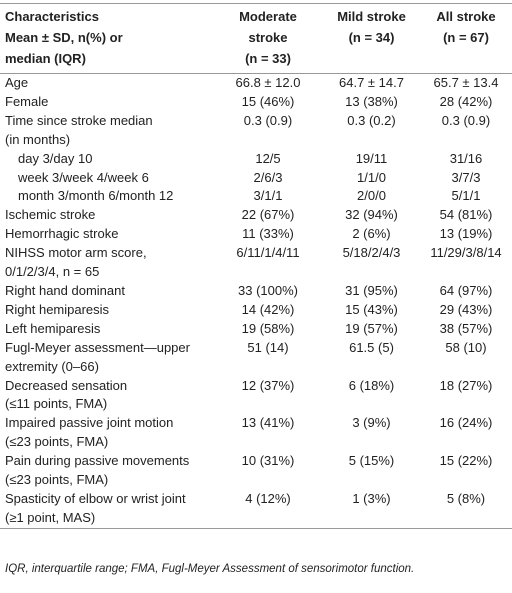 This screenshot has height=593, width=512. I want to click on header-cell: Moderate stroke (n = 33), so click(268, 39).